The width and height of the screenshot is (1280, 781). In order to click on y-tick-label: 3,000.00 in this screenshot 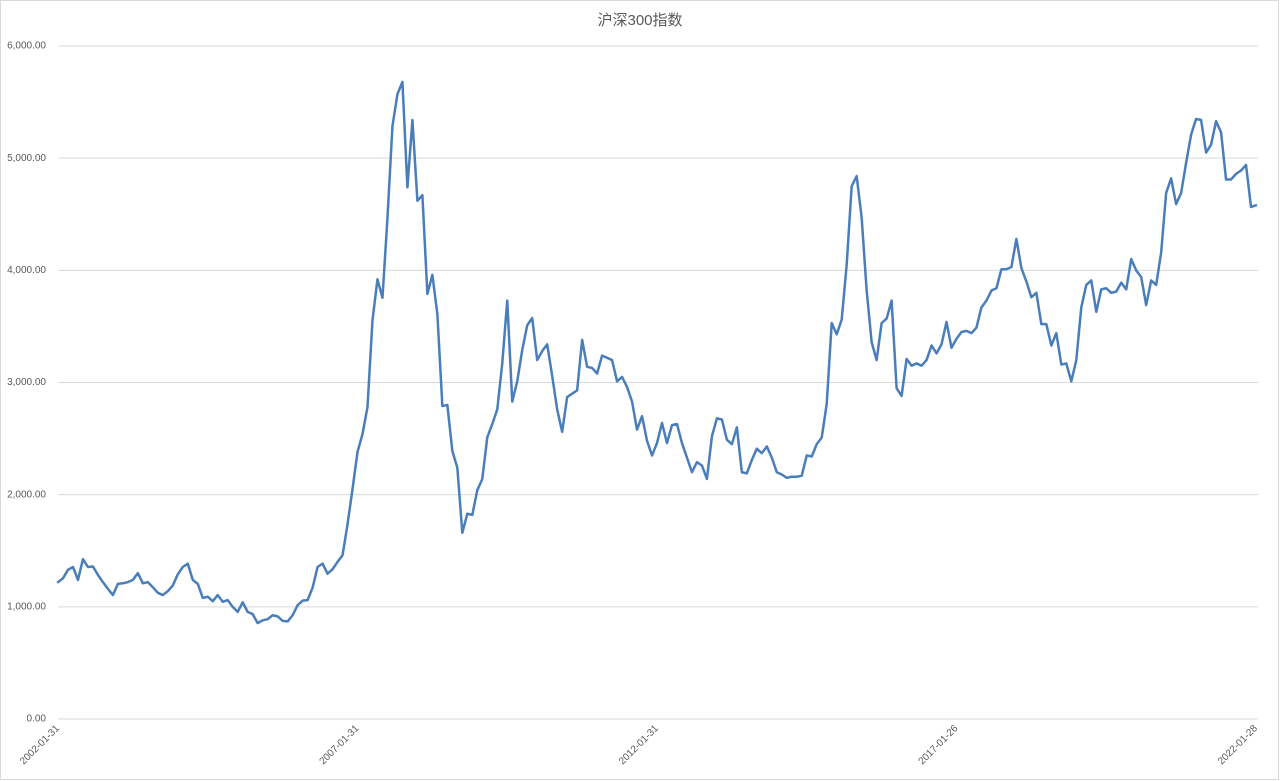, I will do `click(26, 382)`.